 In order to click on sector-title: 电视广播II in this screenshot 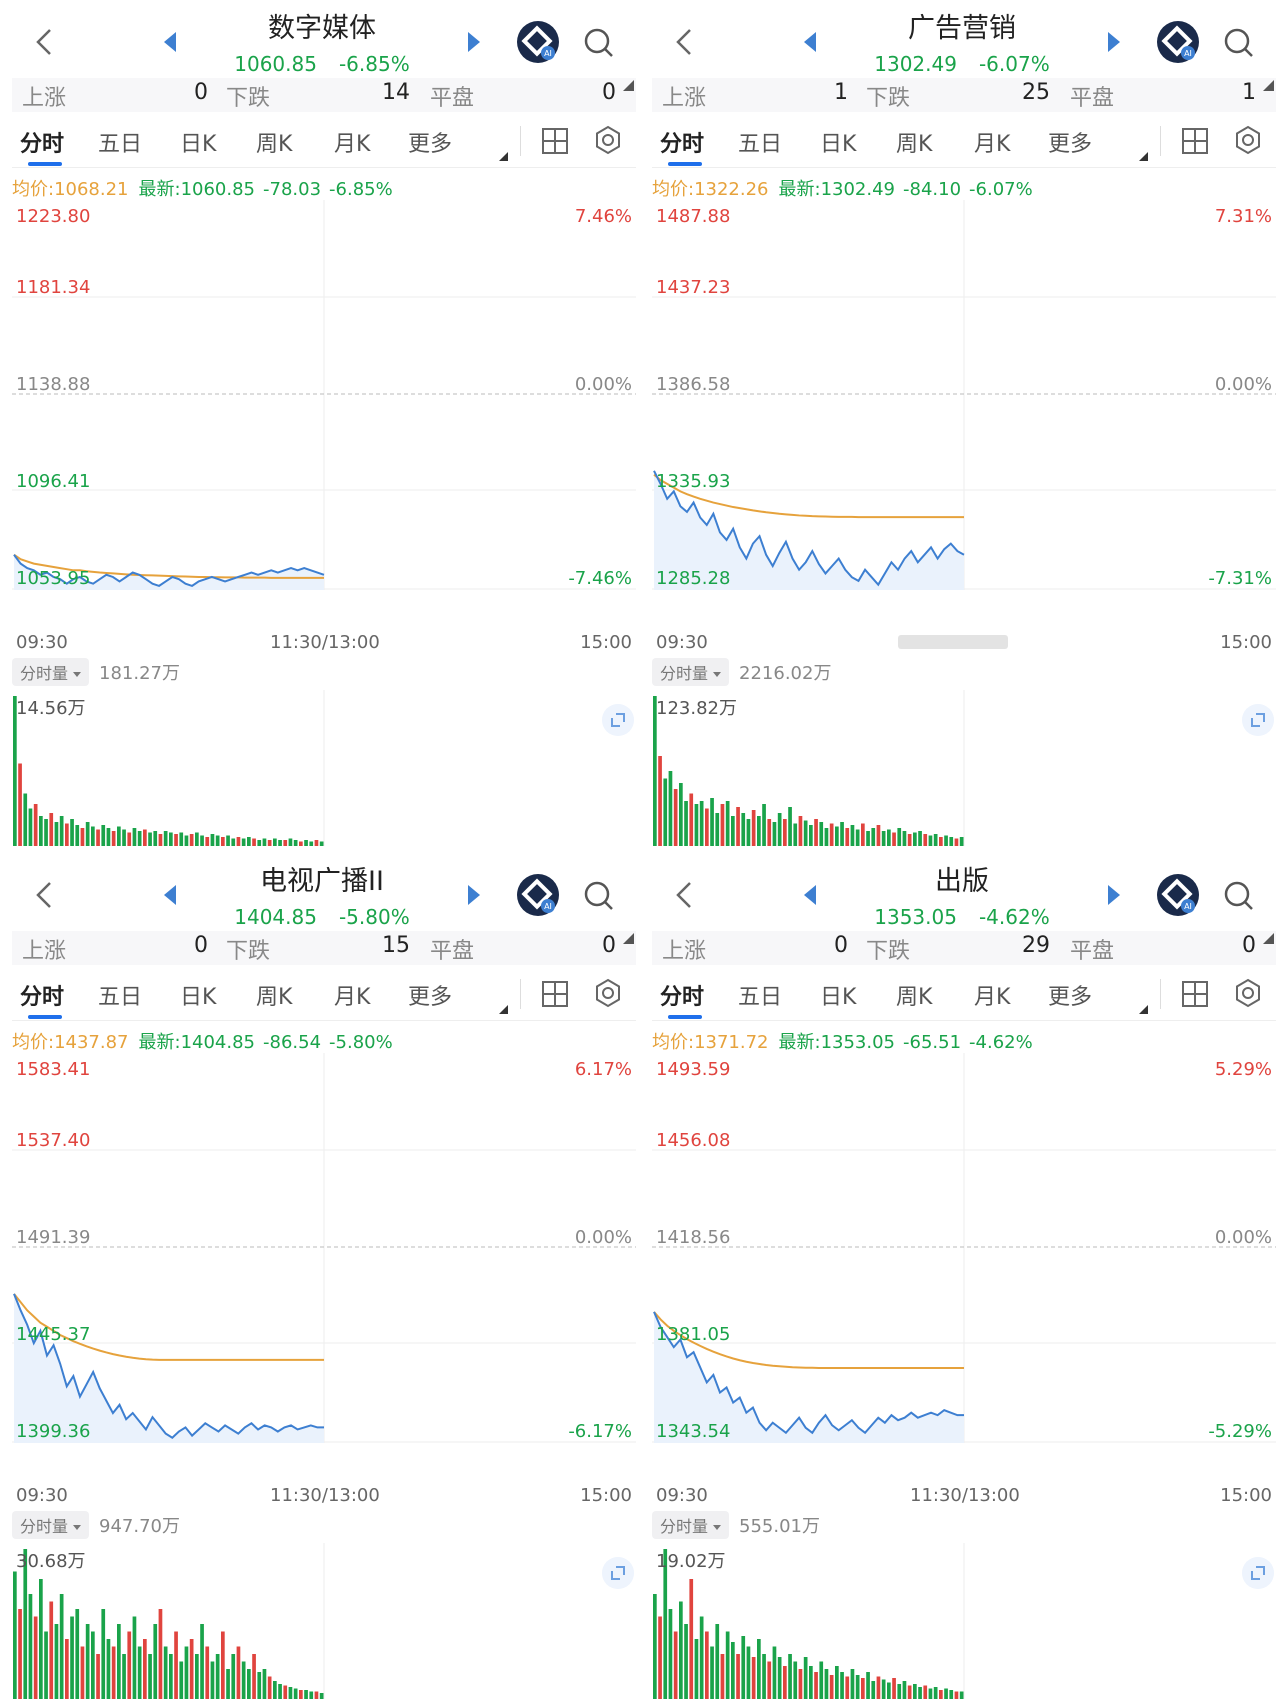, I will do `click(322, 881)`.